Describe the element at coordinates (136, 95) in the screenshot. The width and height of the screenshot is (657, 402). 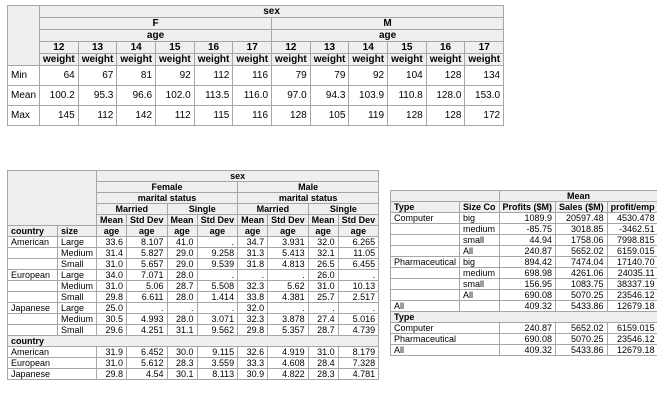
I see `value-cell: 96.6` at that location.